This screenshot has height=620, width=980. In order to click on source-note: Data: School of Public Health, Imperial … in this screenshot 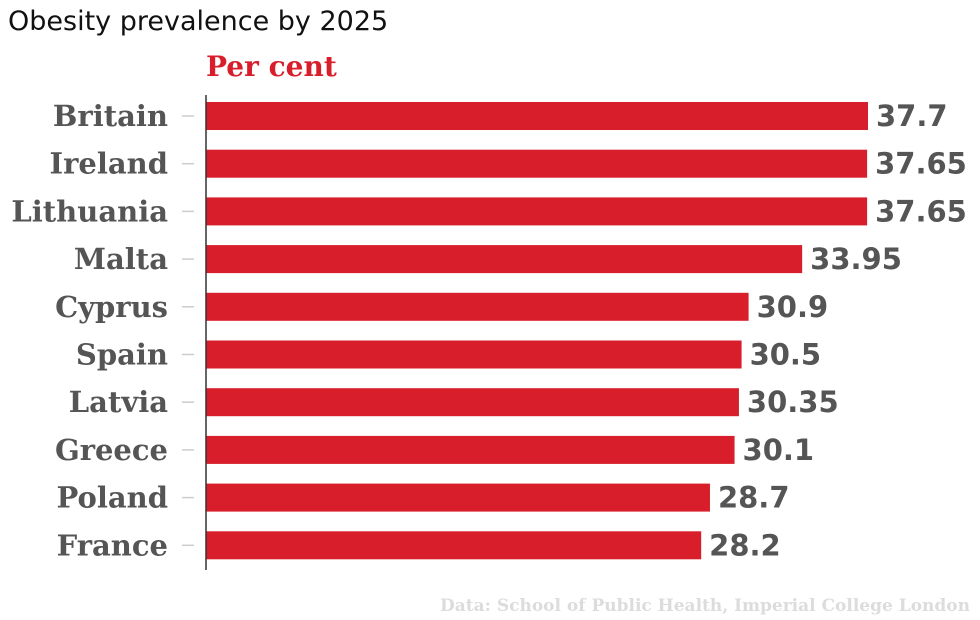, I will do `click(705, 606)`.